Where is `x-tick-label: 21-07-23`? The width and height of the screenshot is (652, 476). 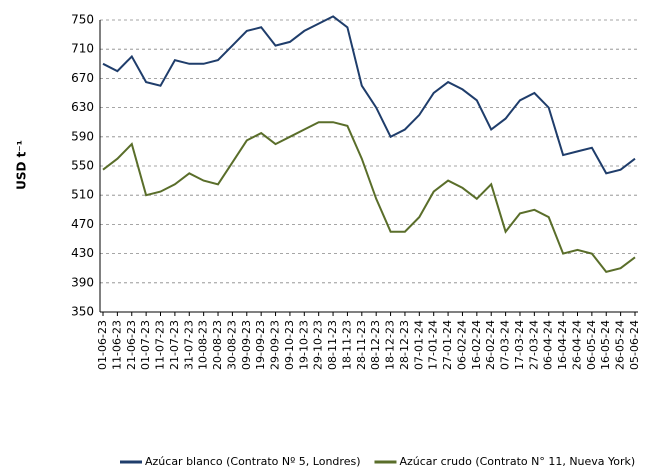 x-tick-label: 21-07-23 is located at coordinates (174, 345).